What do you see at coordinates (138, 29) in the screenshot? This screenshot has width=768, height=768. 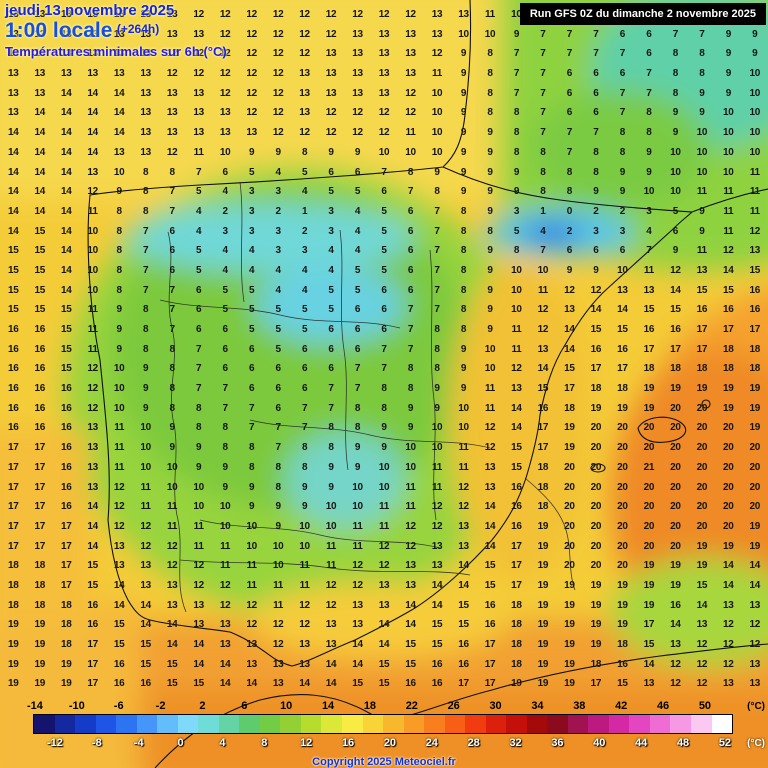 I see `forecast-offset: (+264h)` at bounding box center [138, 29].